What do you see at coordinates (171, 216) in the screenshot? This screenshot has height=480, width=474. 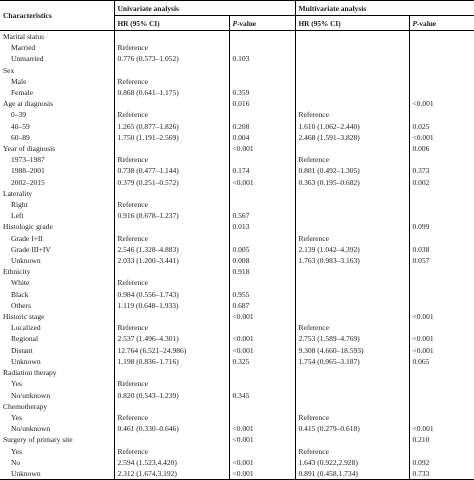 I see `univariate-hr-cell: 0.916 (0.678–1.237)` at bounding box center [171, 216].